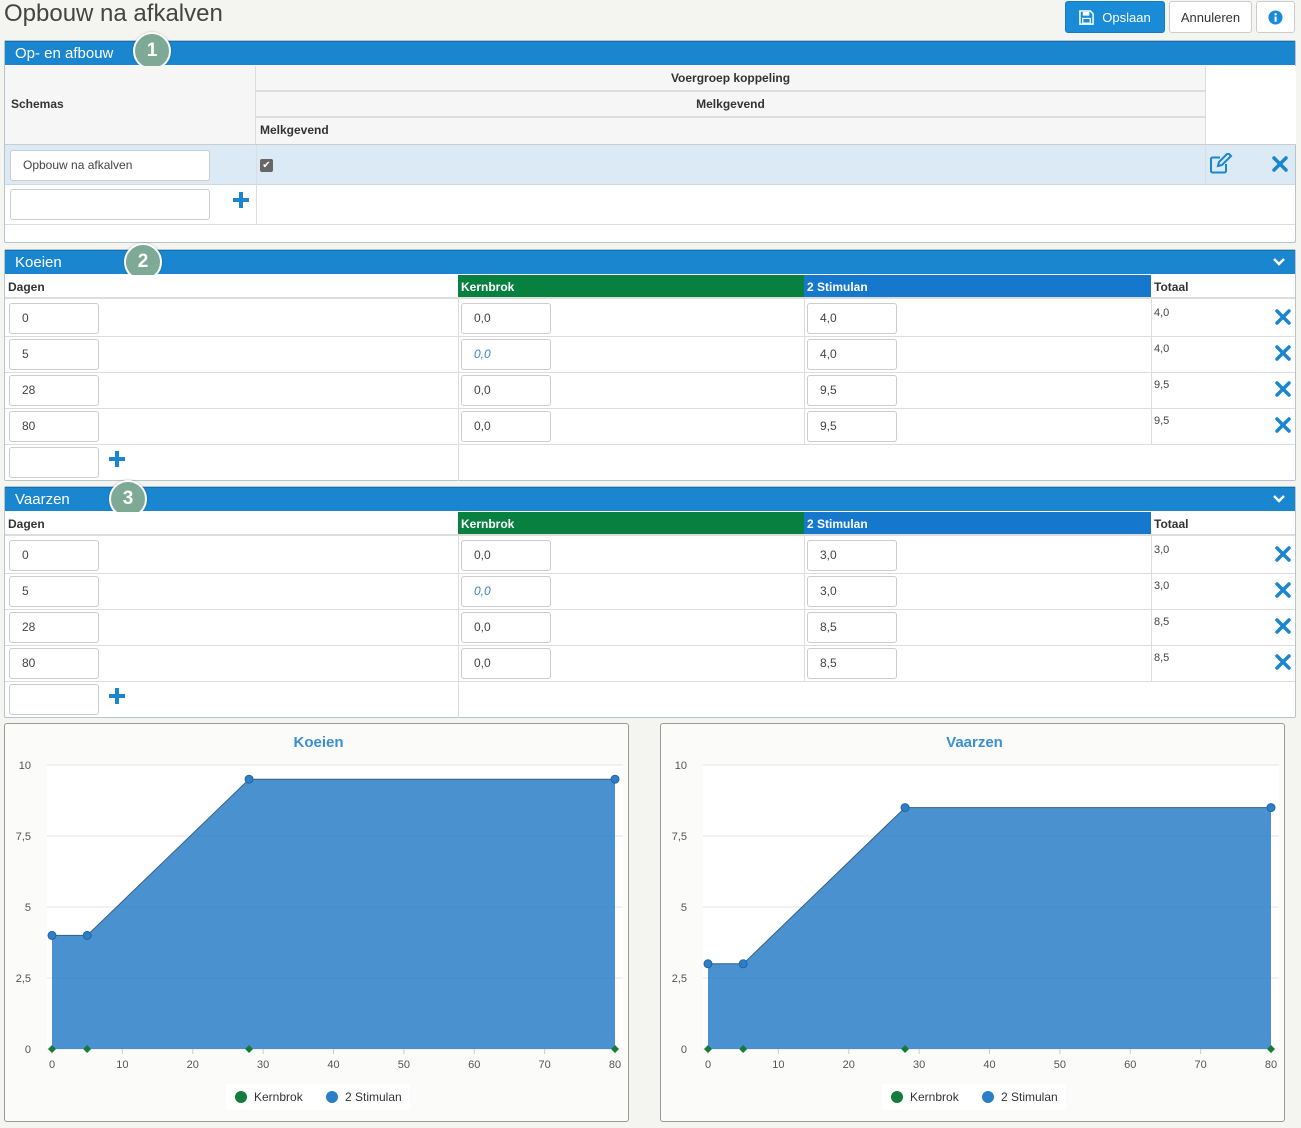 The width and height of the screenshot is (1301, 1128). I want to click on legend-box, so click(318, 1097).